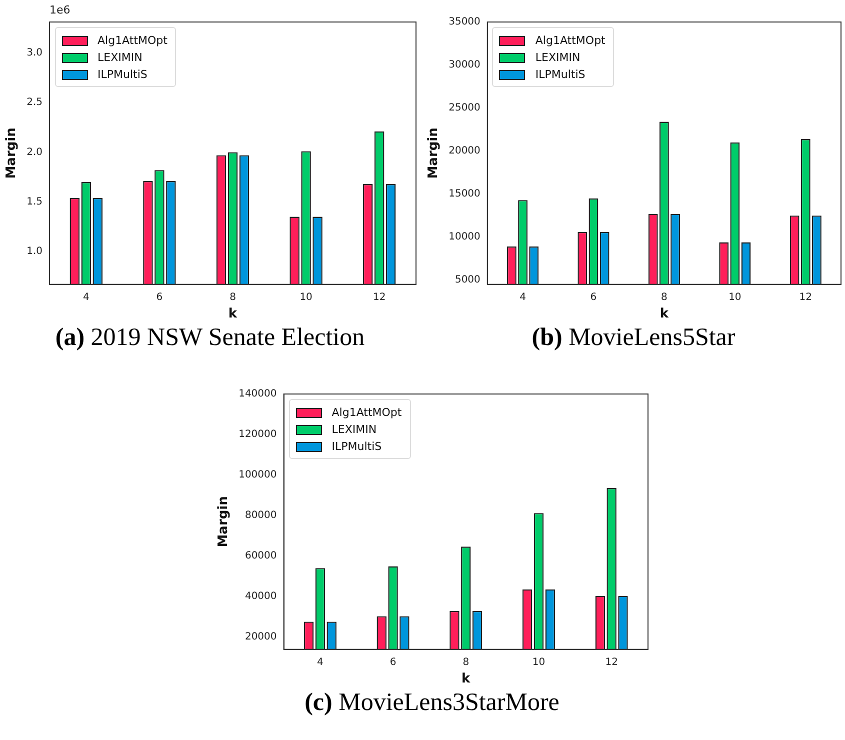 The image size is (845, 740). I want to click on y-tick-label: 1.5, so click(34, 202).